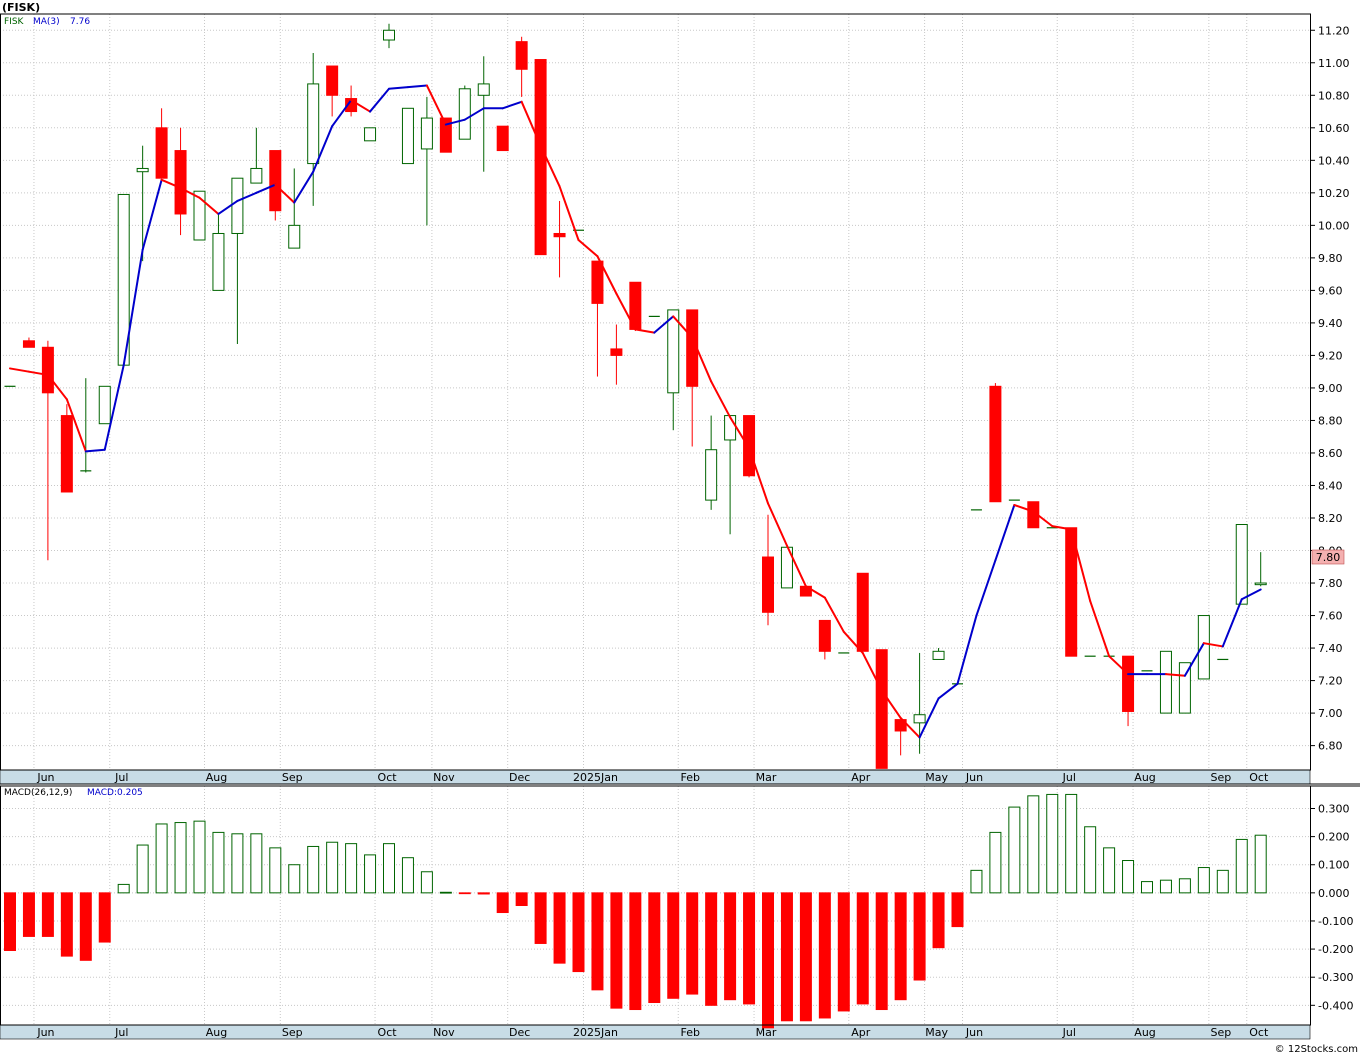 The width and height of the screenshot is (1360, 1060). I want to click on month-label: Mar, so click(766, 777).